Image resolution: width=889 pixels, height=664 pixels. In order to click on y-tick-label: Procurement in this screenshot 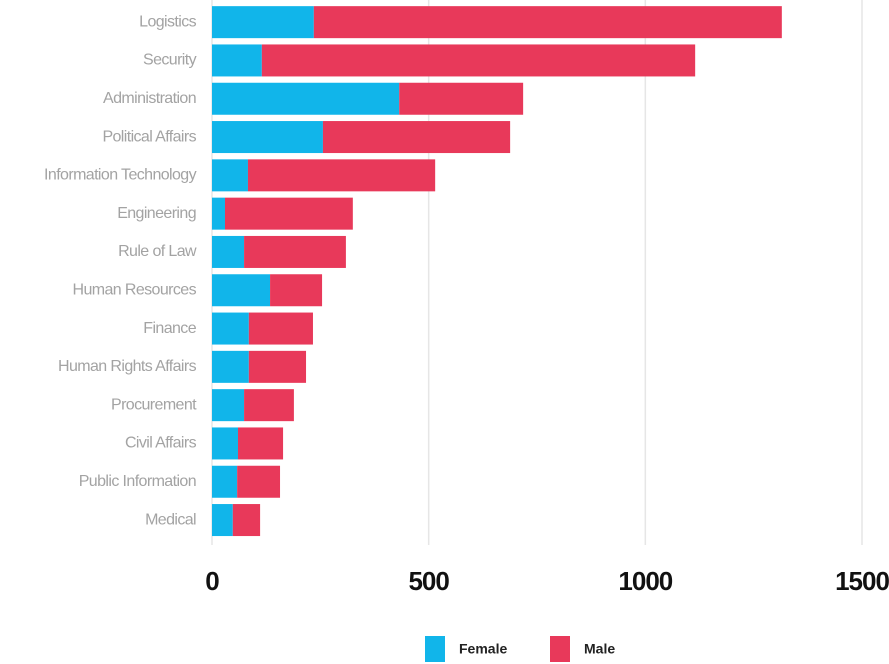, I will do `click(154, 404)`.